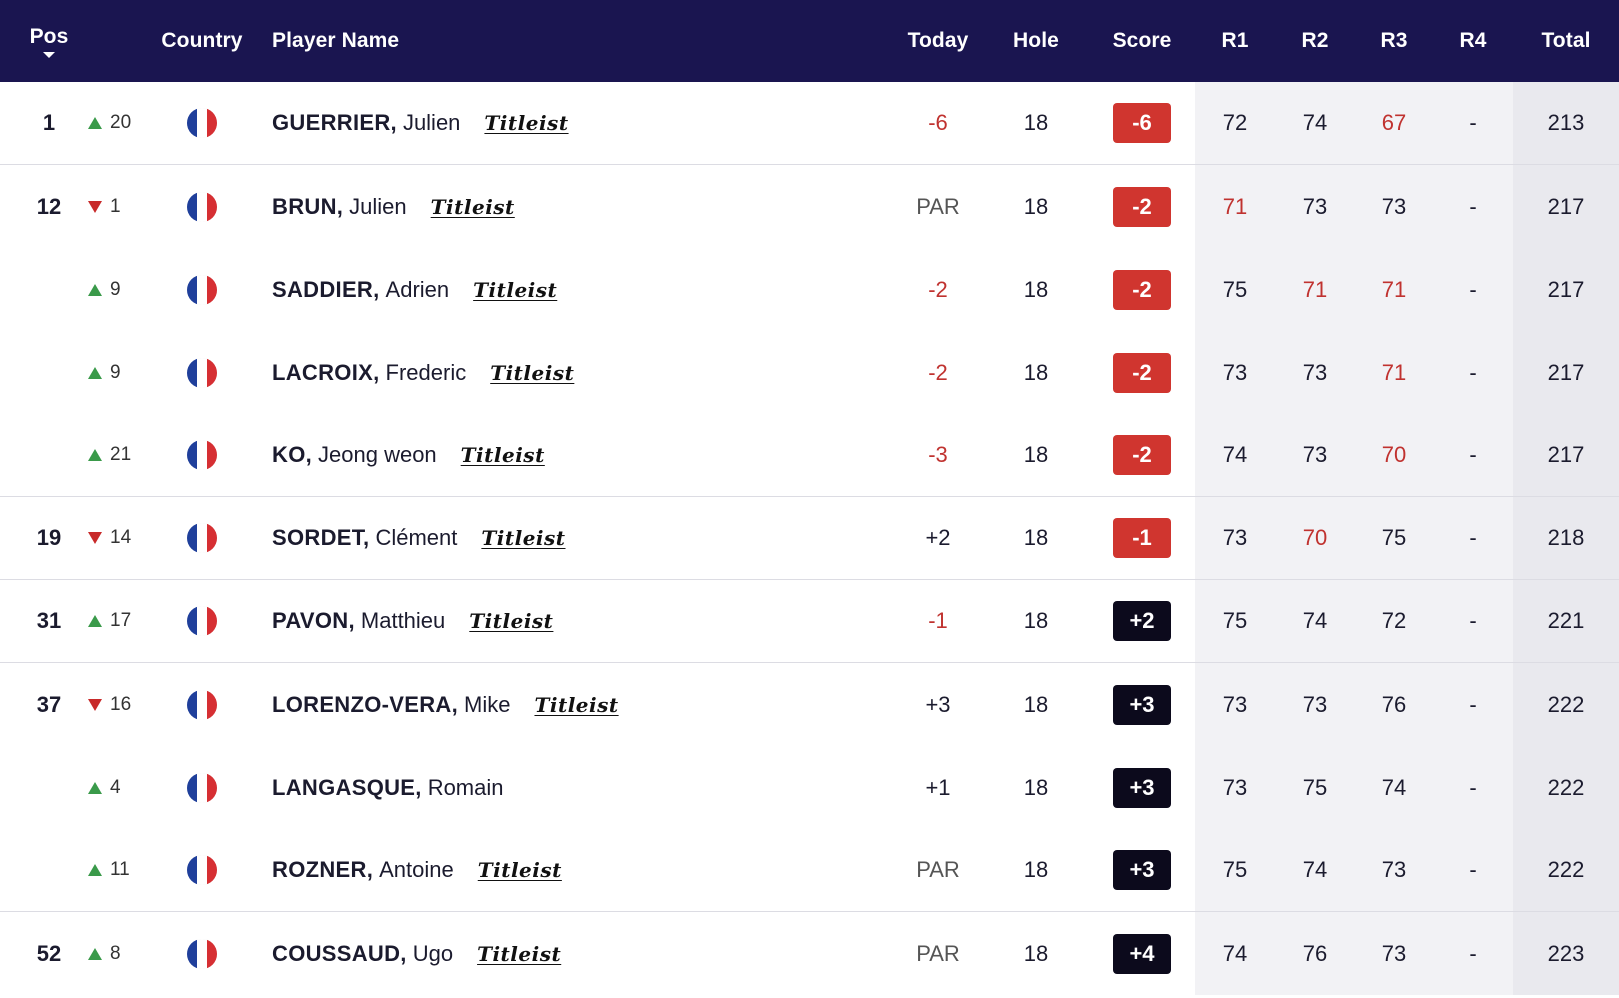  Describe the element at coordinates (391, 705) in the screenshot. I see `player-name-link: LORENZO-VERA, Mike` at that location.